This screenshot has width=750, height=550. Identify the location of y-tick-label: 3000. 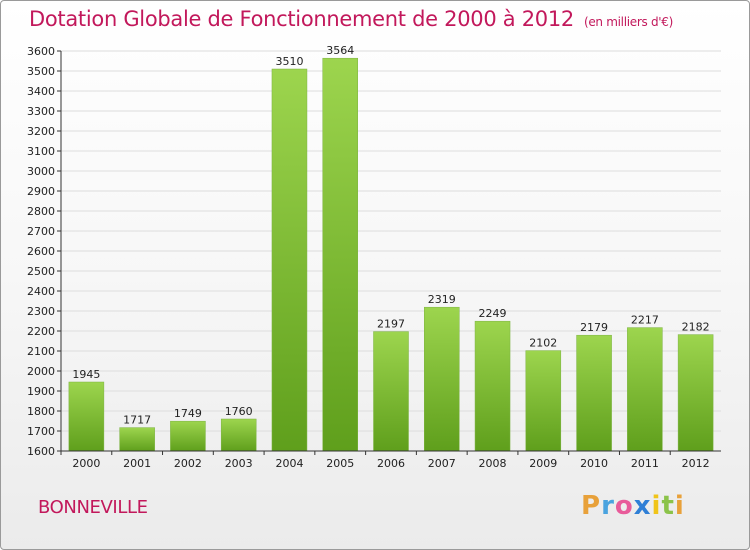
(41, 171).